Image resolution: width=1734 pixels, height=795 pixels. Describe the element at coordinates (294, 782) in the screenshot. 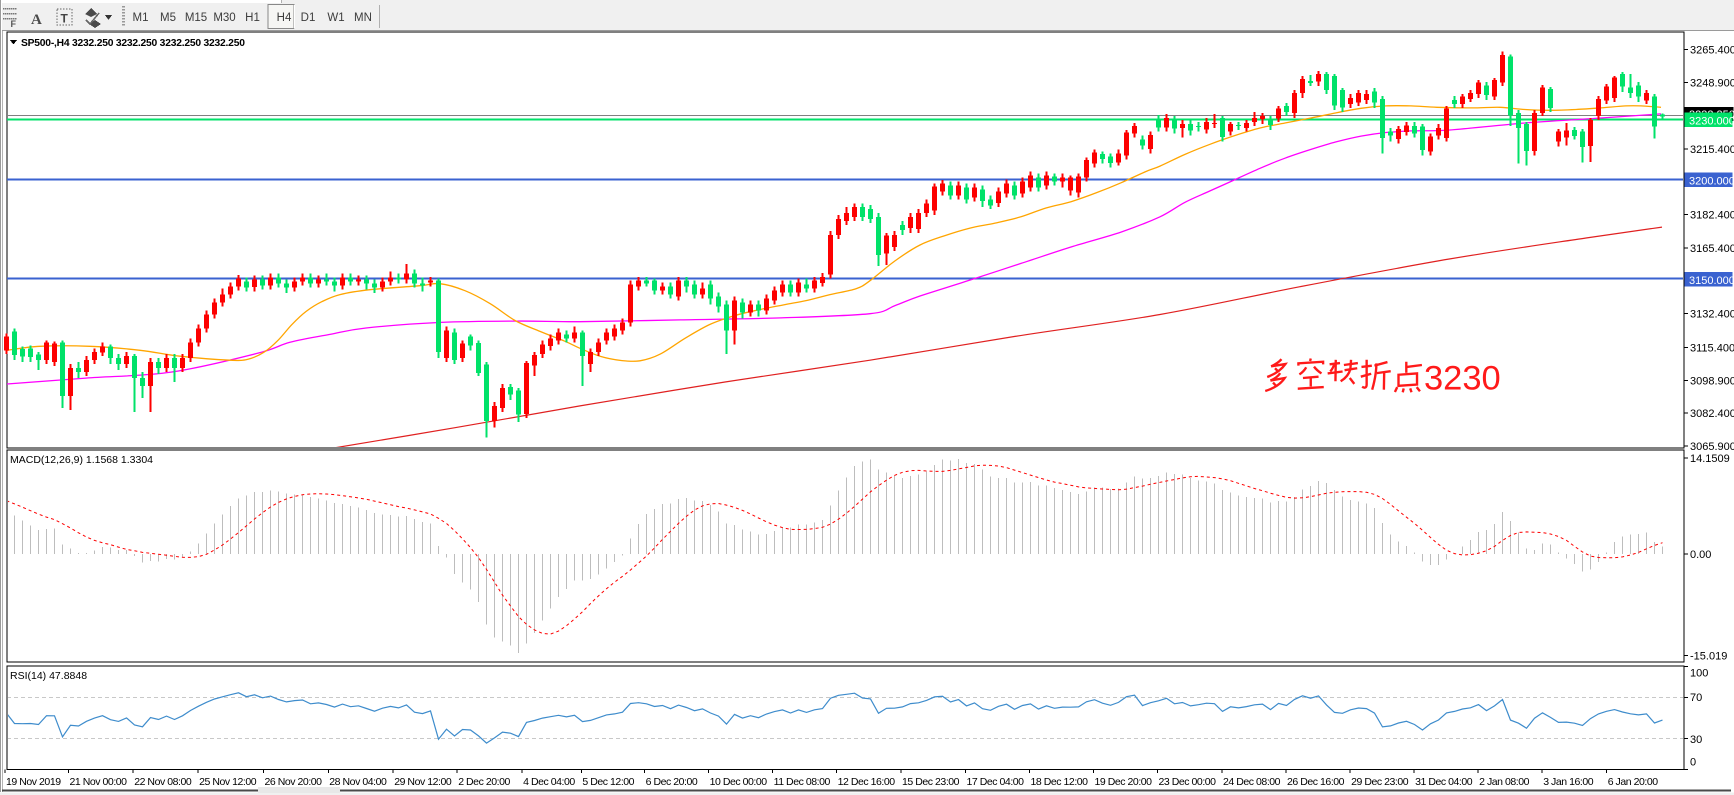

I see `svg-text: 26 Nov 20:00` at that location.